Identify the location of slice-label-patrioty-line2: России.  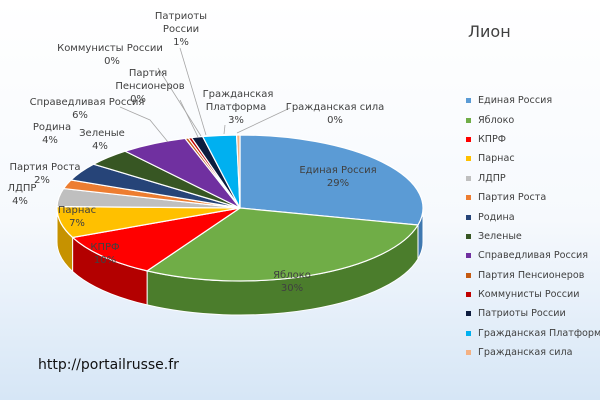
(181, 29).